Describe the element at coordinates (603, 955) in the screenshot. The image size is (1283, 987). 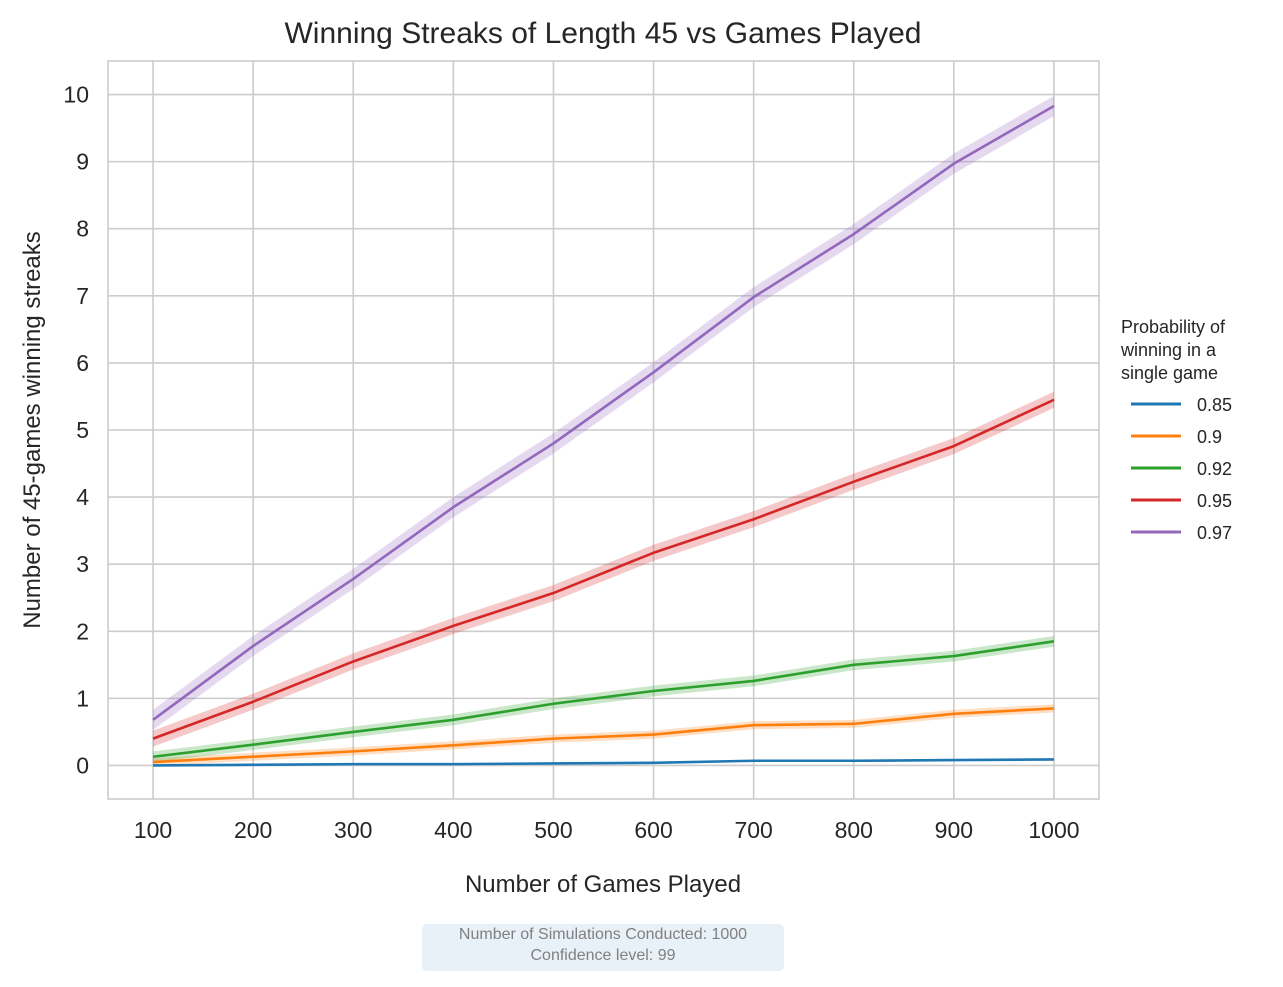
I see `confidence-level-text: Confidence level: 99` at that location.